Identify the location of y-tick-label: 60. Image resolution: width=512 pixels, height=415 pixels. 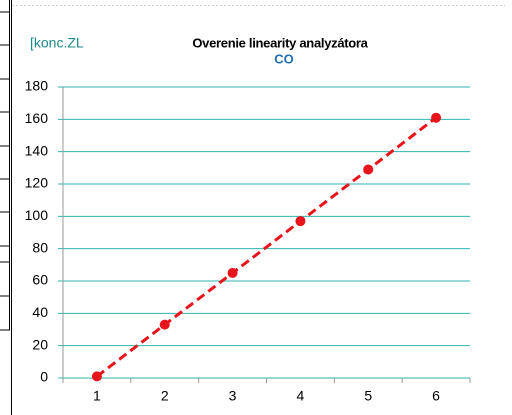
(40, 280).